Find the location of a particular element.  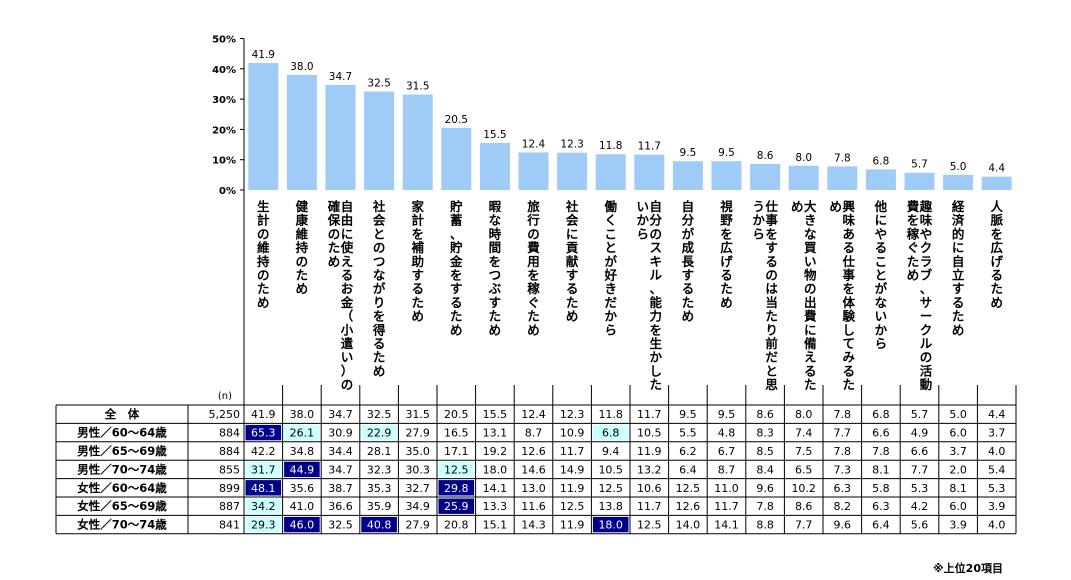

table-cell: 6.8 is located at coordinates (611, 433).